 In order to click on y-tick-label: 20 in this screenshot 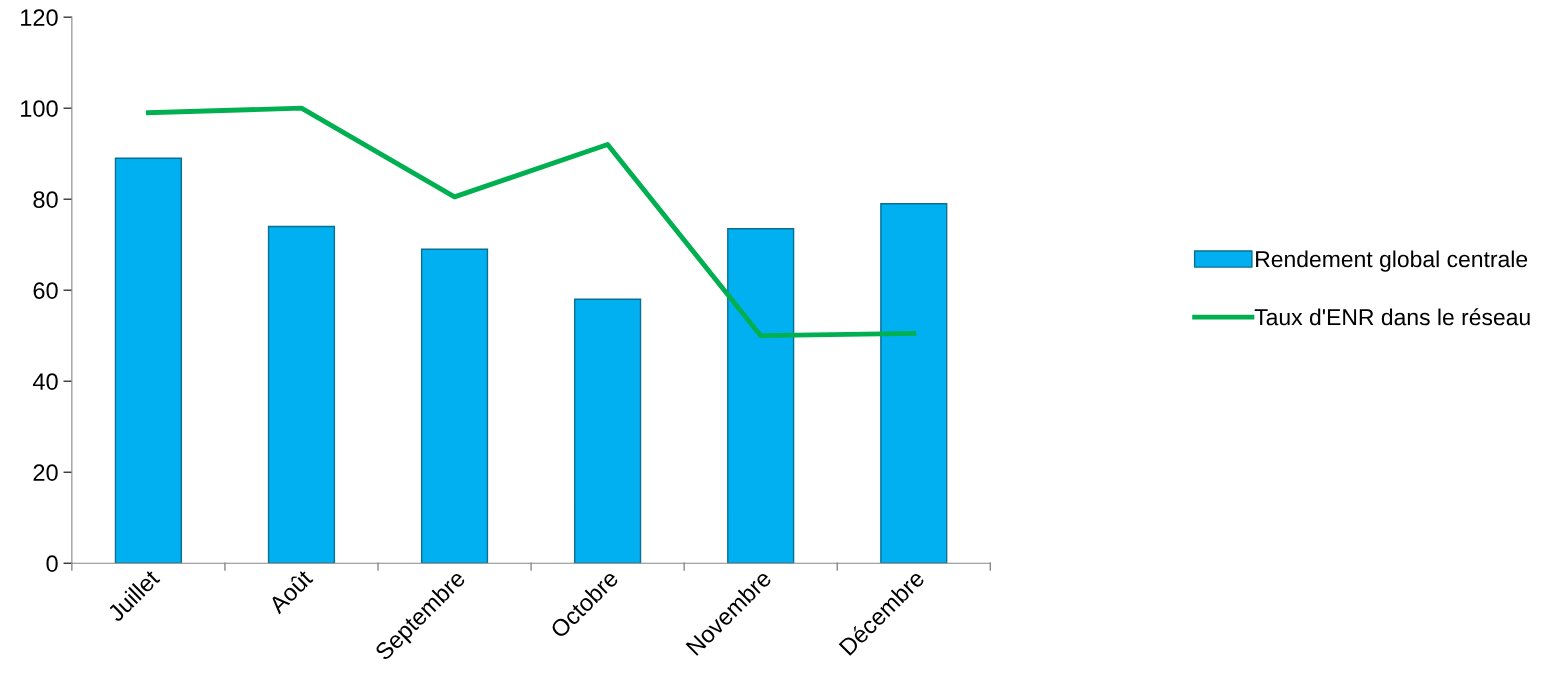, I will do `click(45, 472)`.